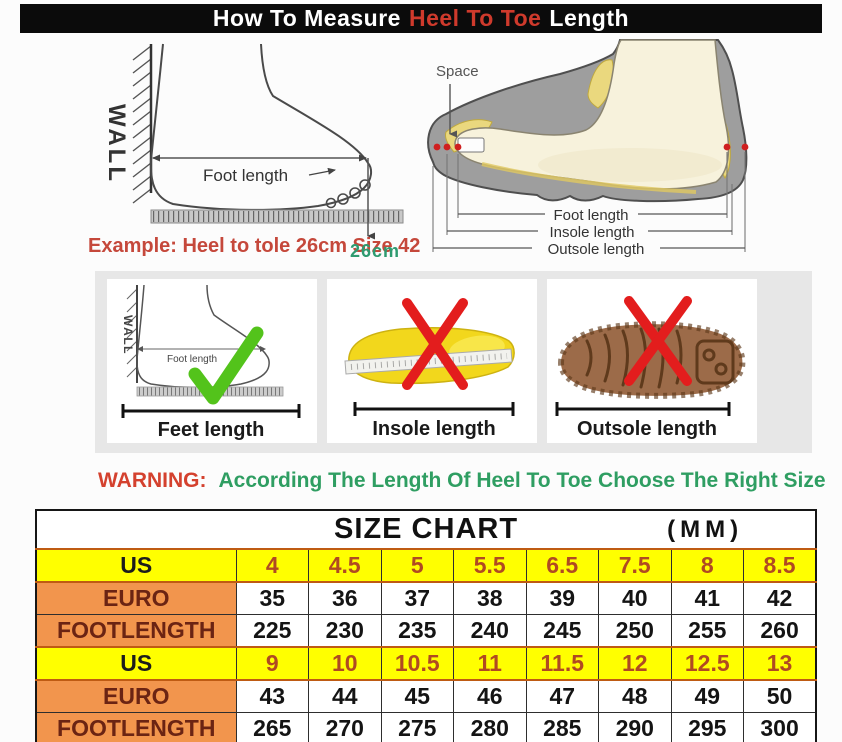 The image size is (842, 742). I want to click on title-highlight: Heel To Toe, so click(475, 18).